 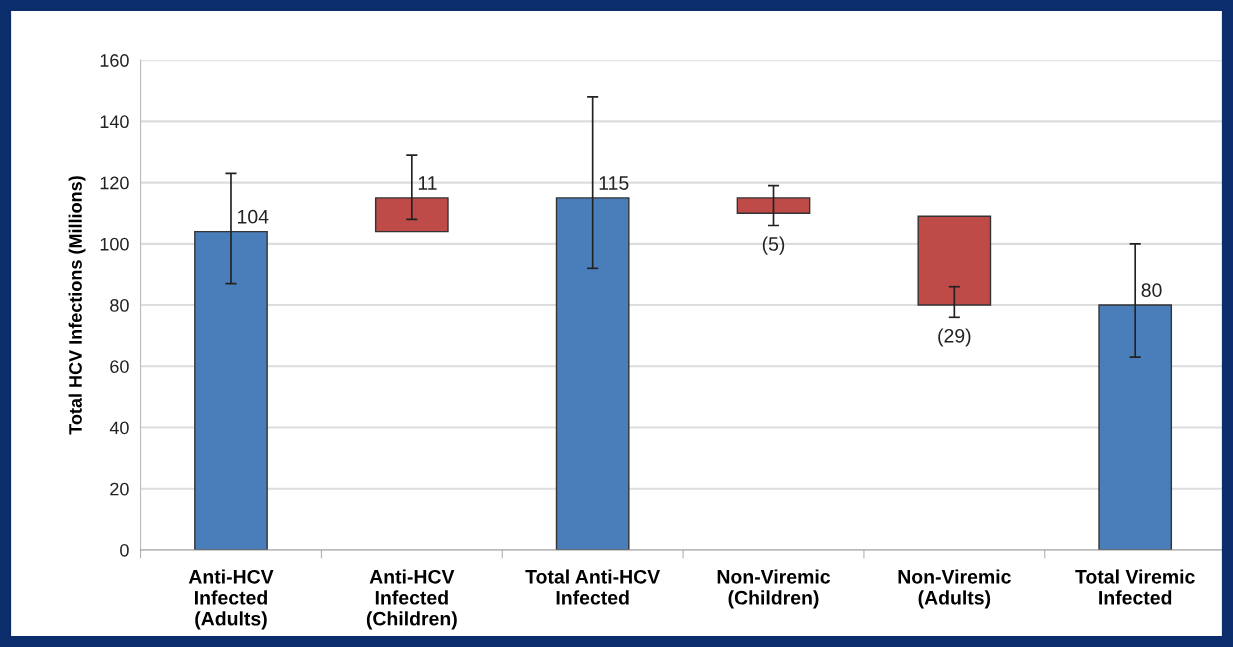 What do you see at coordinates (77, 305) in the screenshot?
I see `y-axis-title: Total HCV Infections (Millions)` at bounding box center [77, 305].